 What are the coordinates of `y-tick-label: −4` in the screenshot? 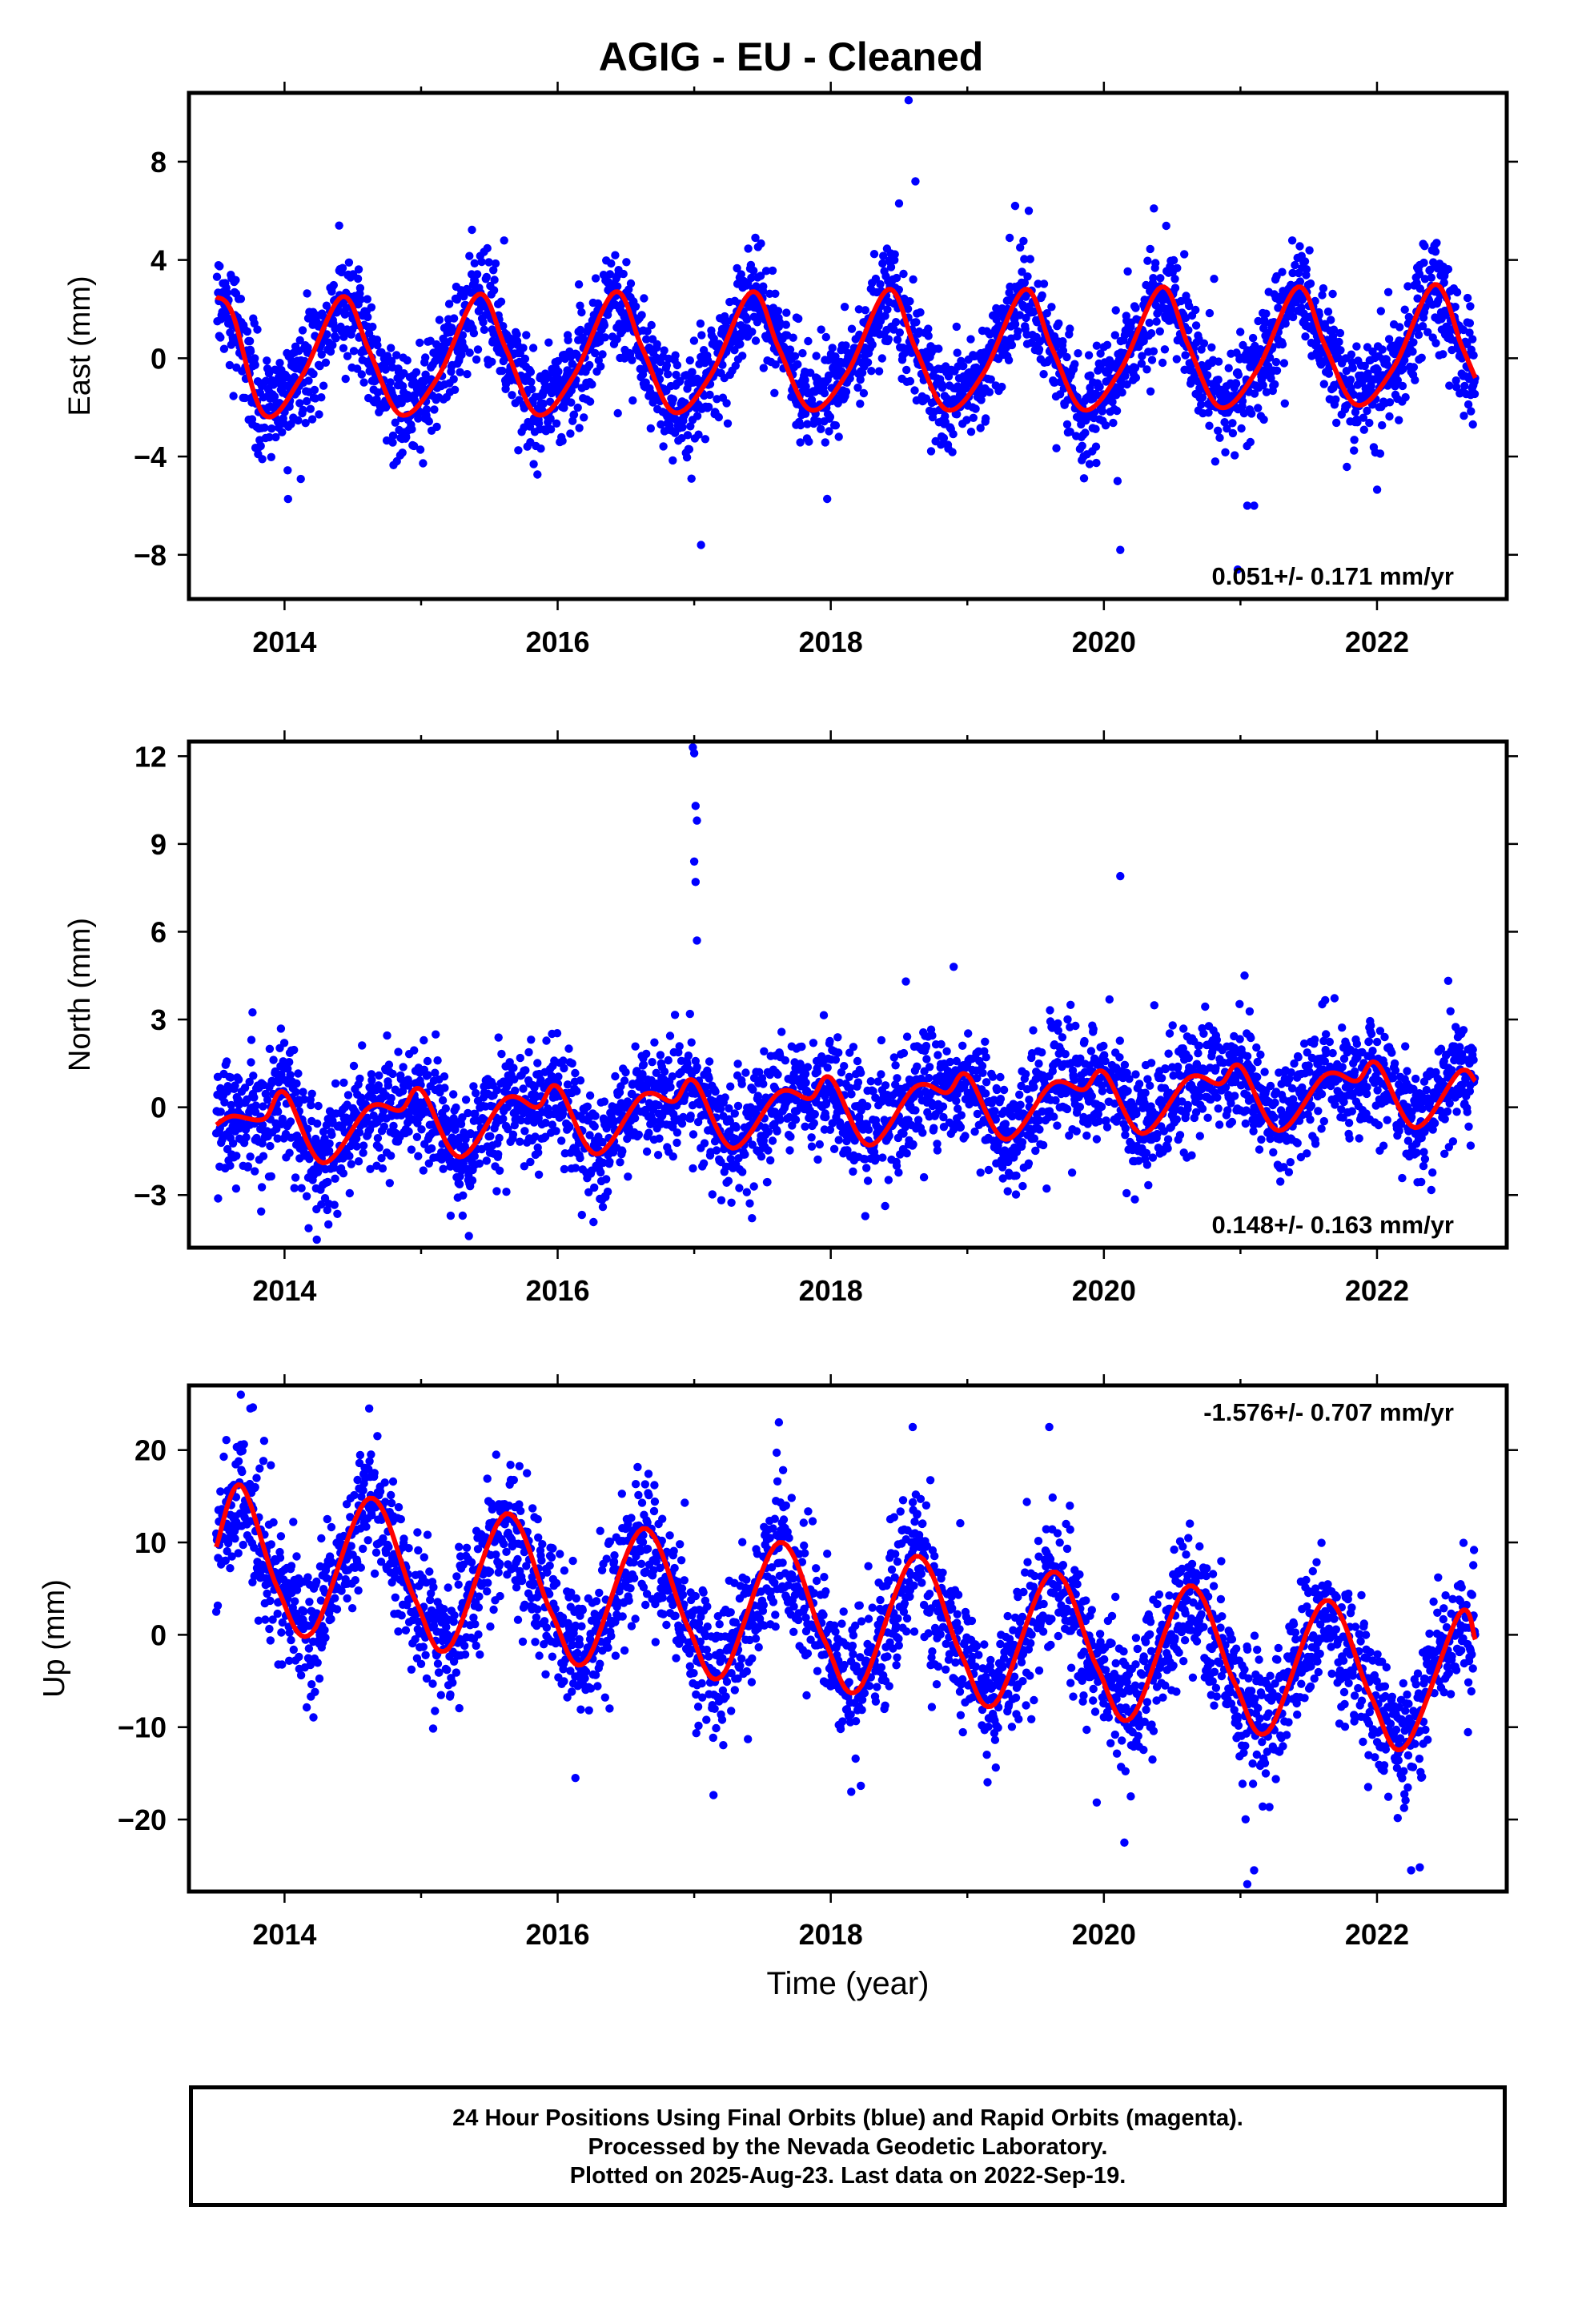 It's located at (151, 457).